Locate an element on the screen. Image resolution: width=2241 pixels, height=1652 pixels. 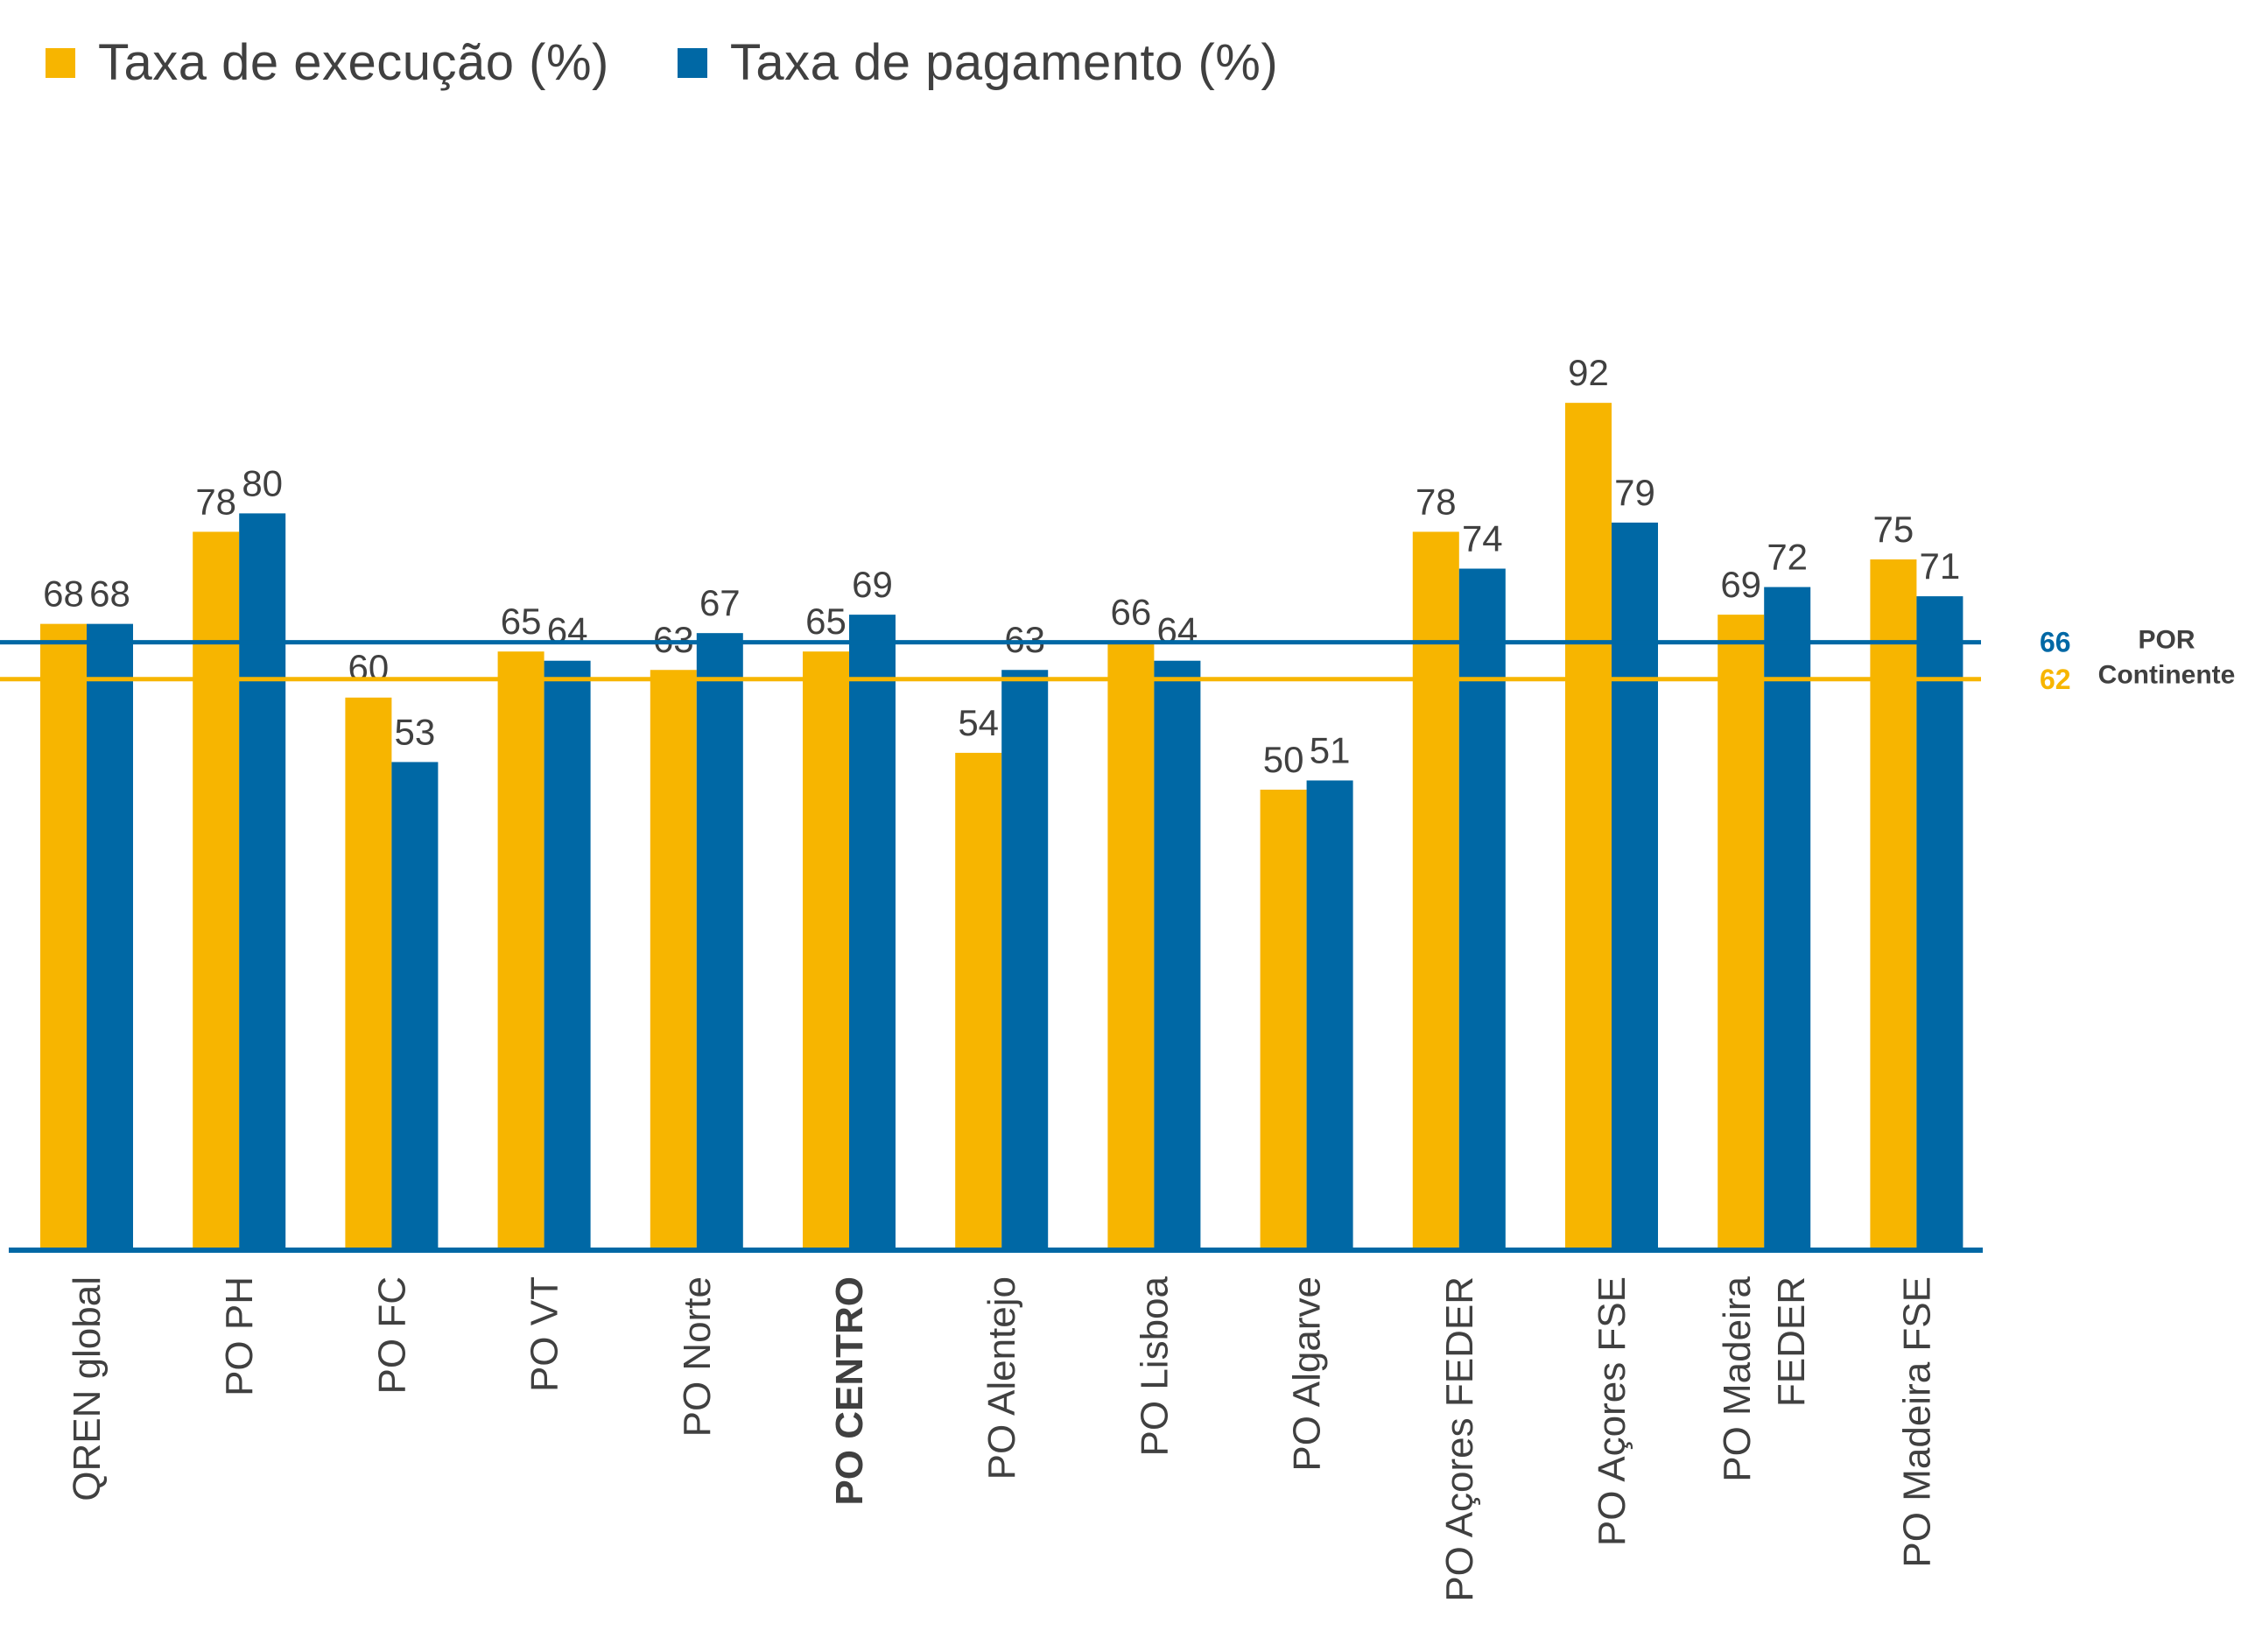
category-label: PO Madeira is located at coordinates (1737, 1378).